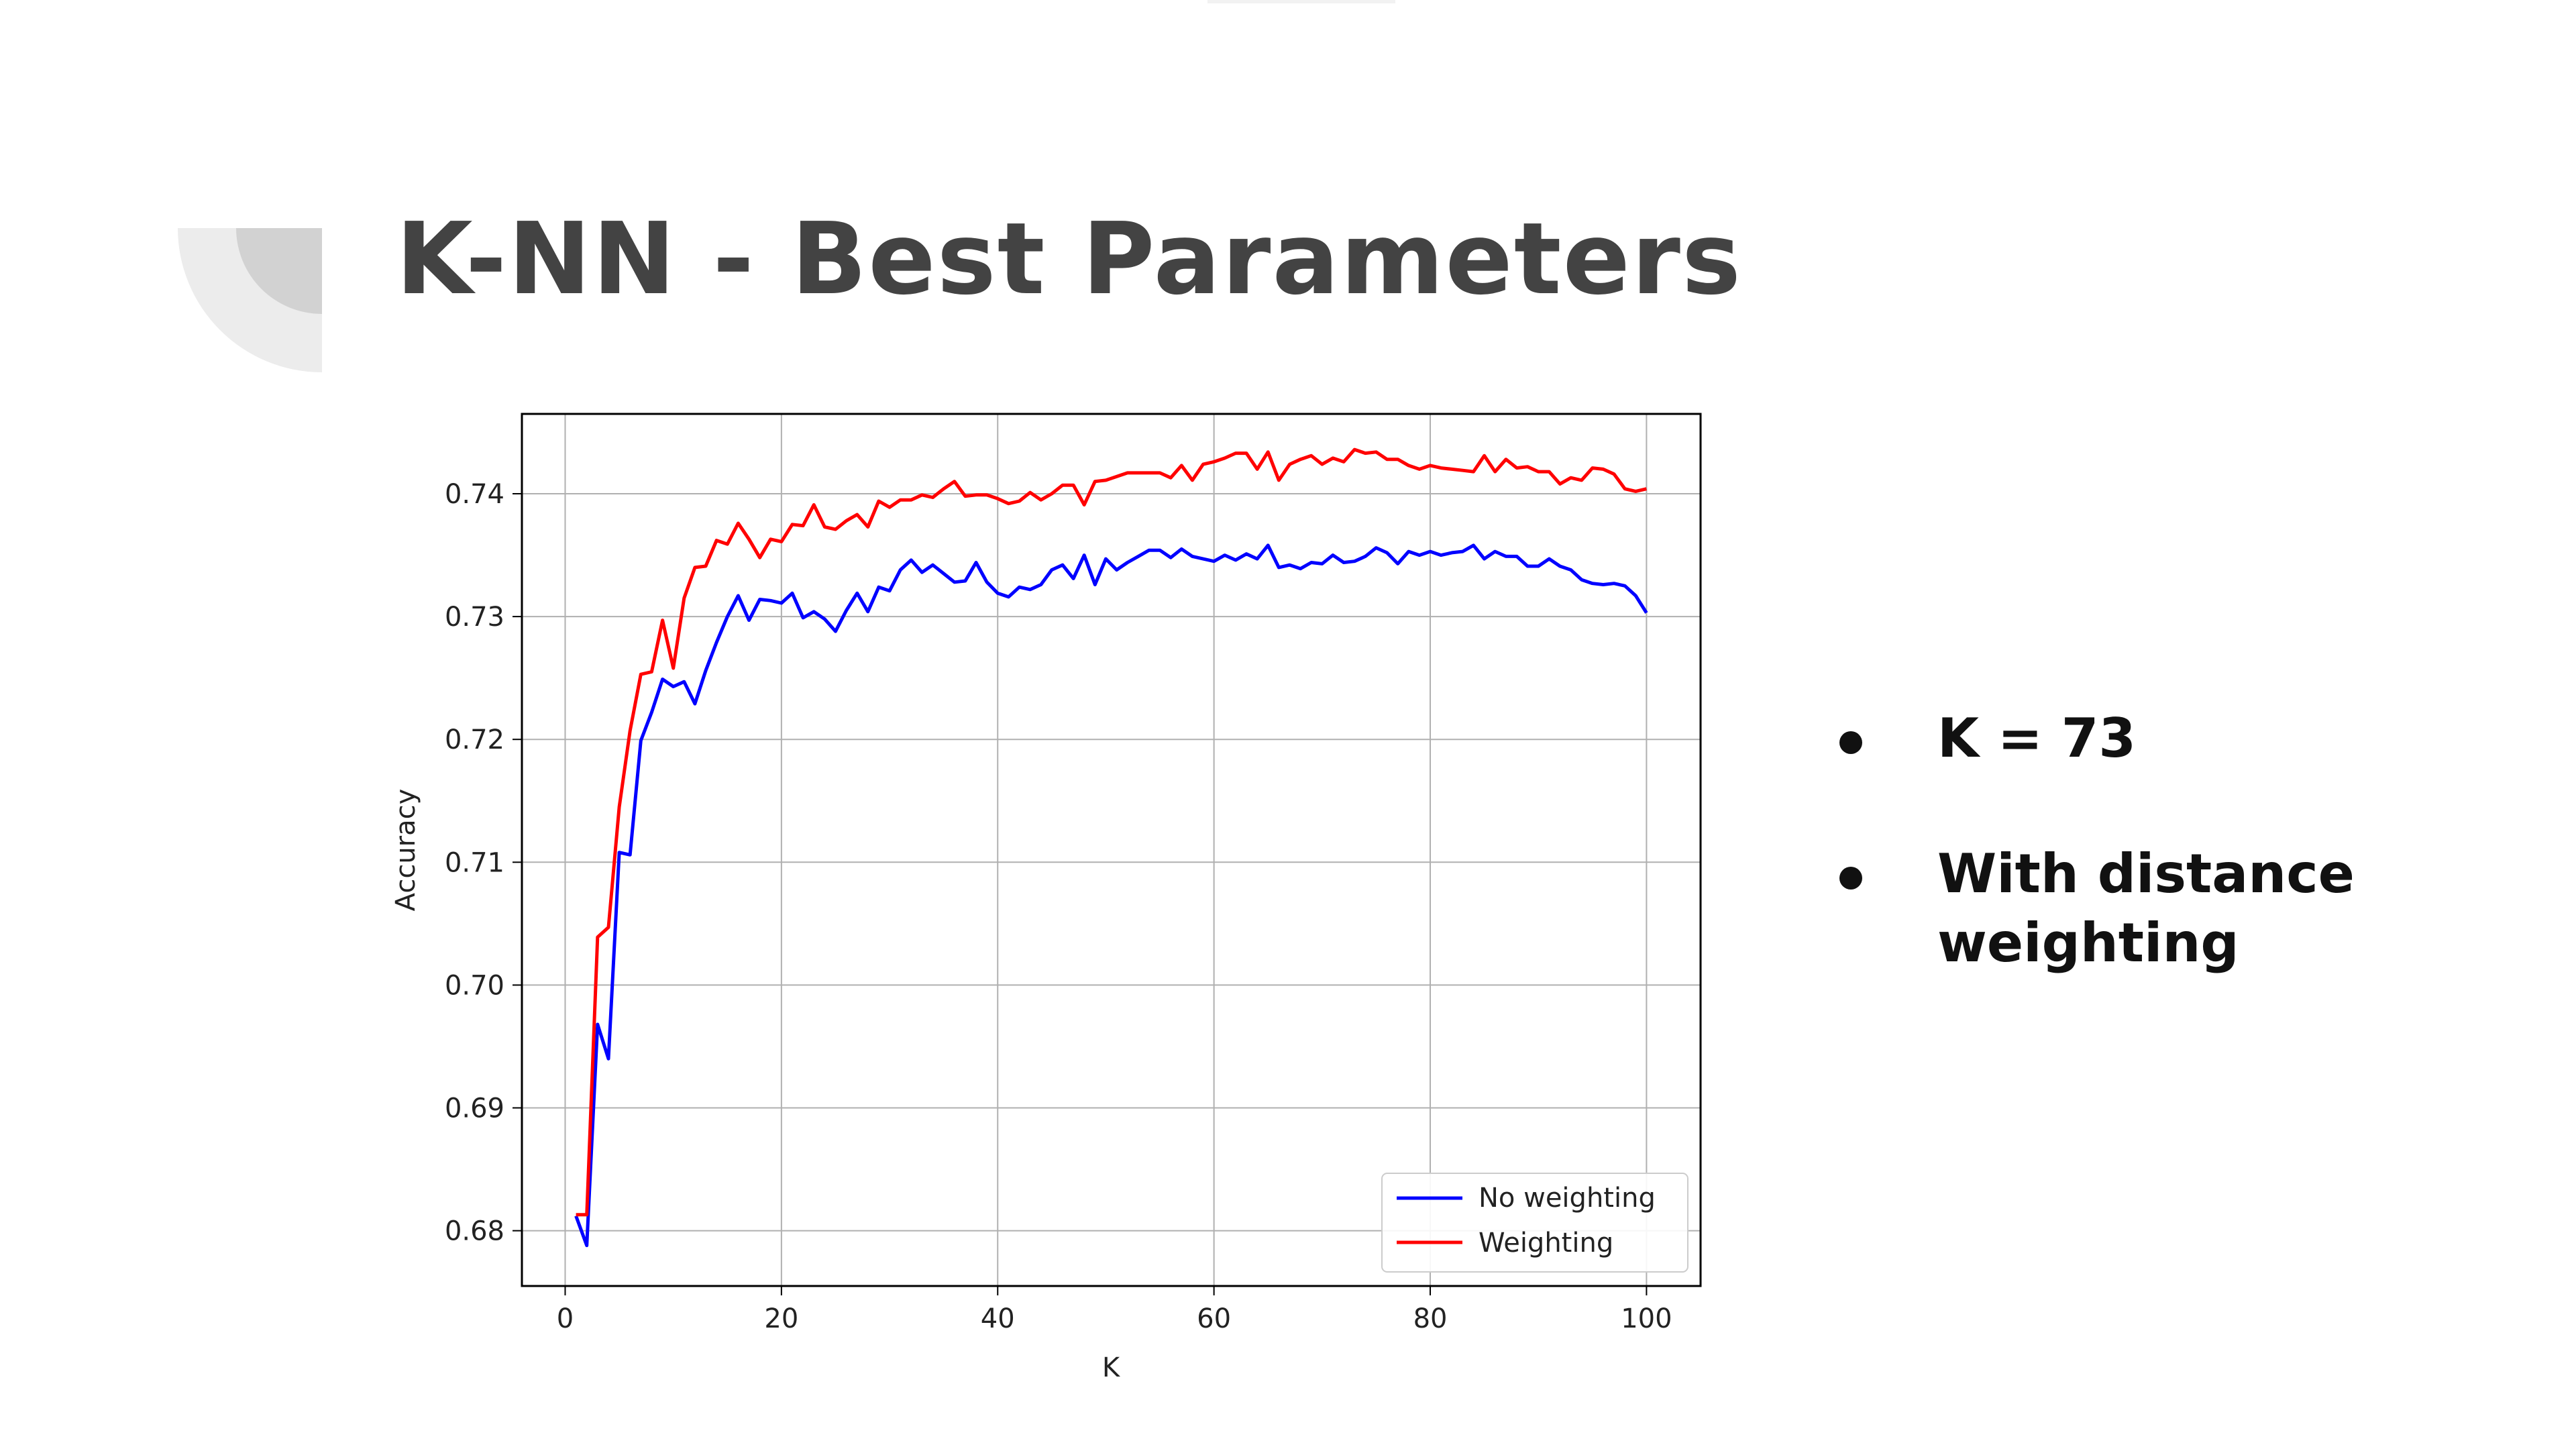 The height and width of the screenshot is (1449, 2576). Describe the element at coordinates (1546, 1243) in the screenshot. I see `legend-label-weighting: Weighting` at that location.